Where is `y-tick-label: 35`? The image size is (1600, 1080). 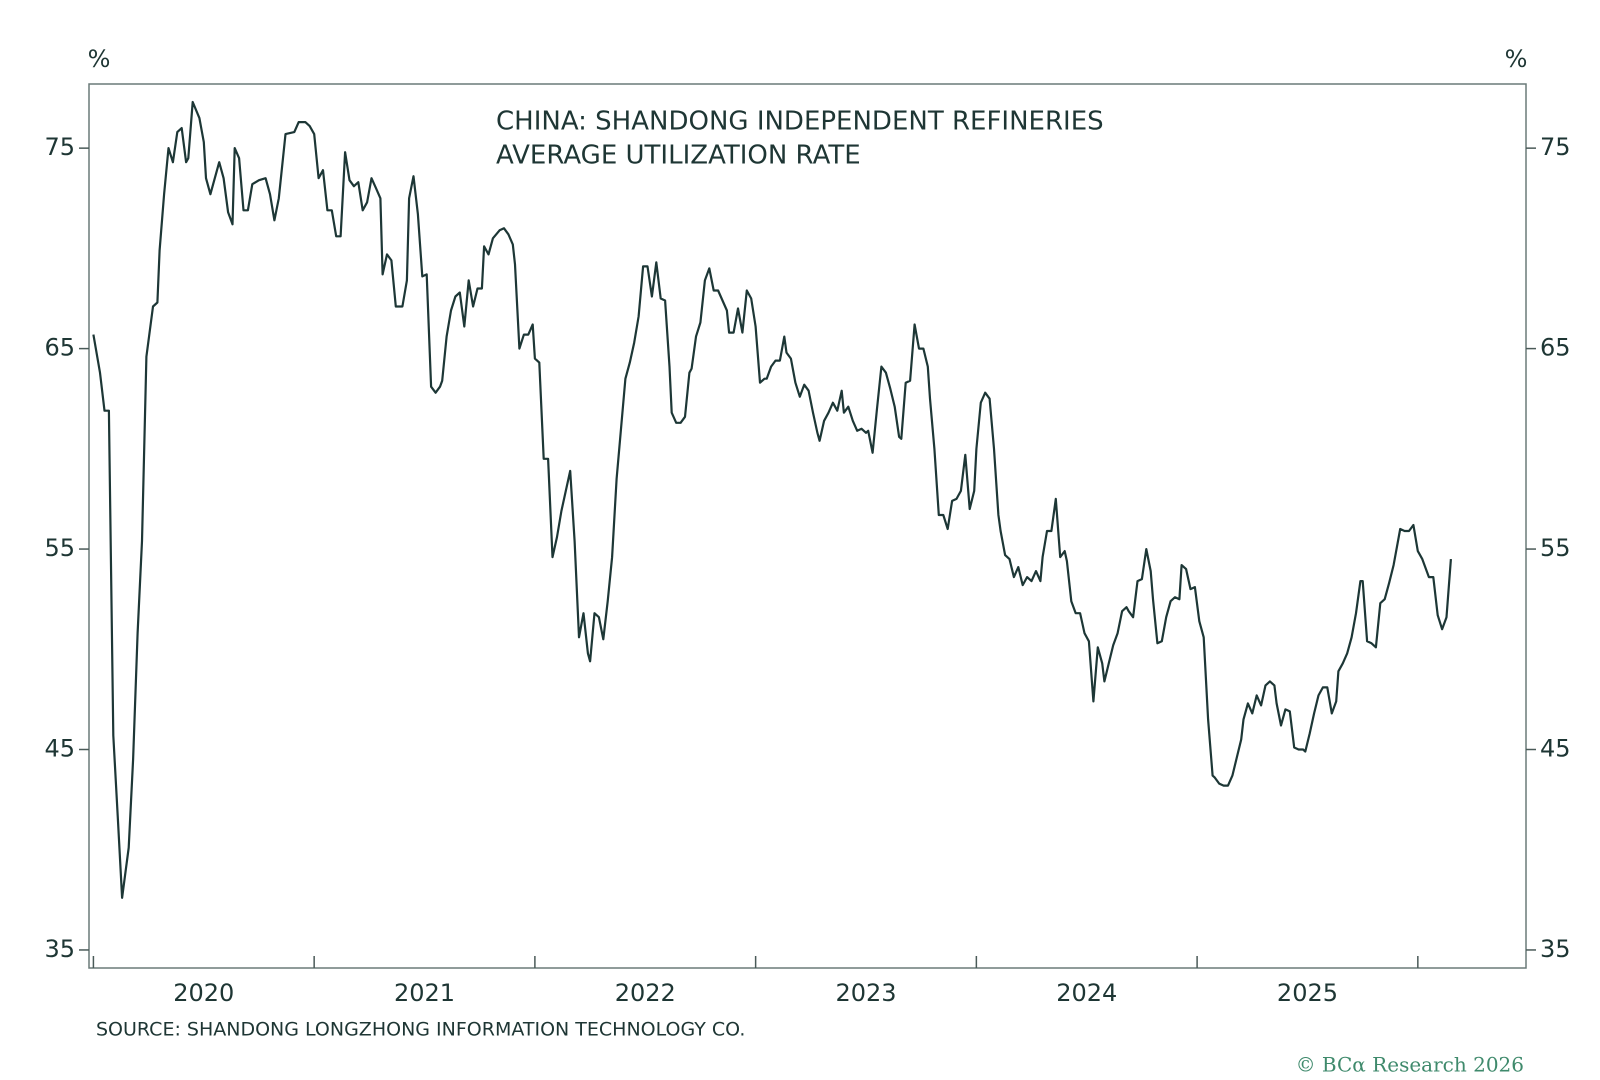
y-tick-label: 35 is located at coordinates (59, 949).